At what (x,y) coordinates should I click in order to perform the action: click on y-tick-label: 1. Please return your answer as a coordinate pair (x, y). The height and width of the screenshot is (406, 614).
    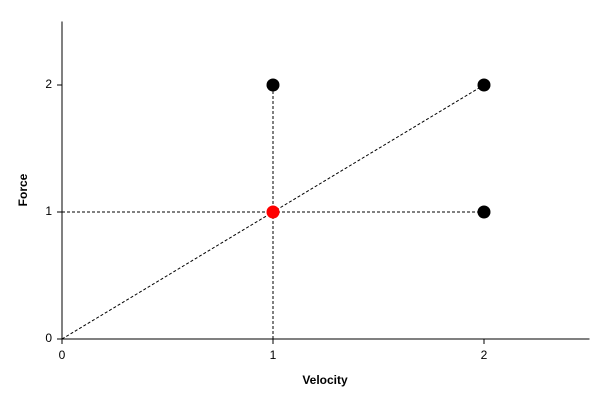
    Looking at the image, I should click on (48, 211).